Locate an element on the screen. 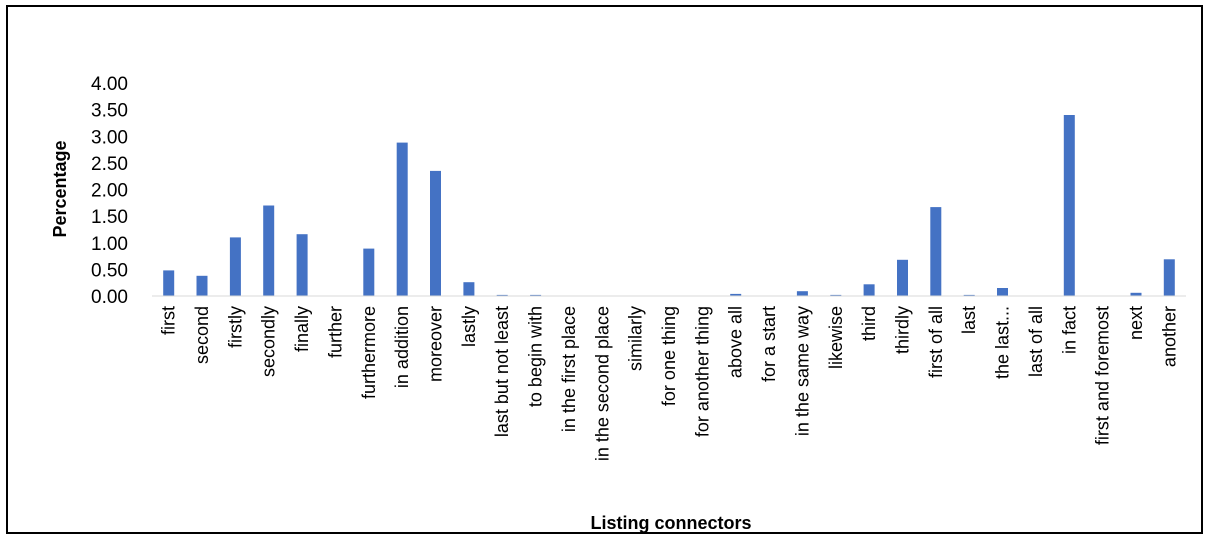 The height and width of the screenshot is (538, 1211). x-tick-label: to begin with is located at coordinates (536, 356).